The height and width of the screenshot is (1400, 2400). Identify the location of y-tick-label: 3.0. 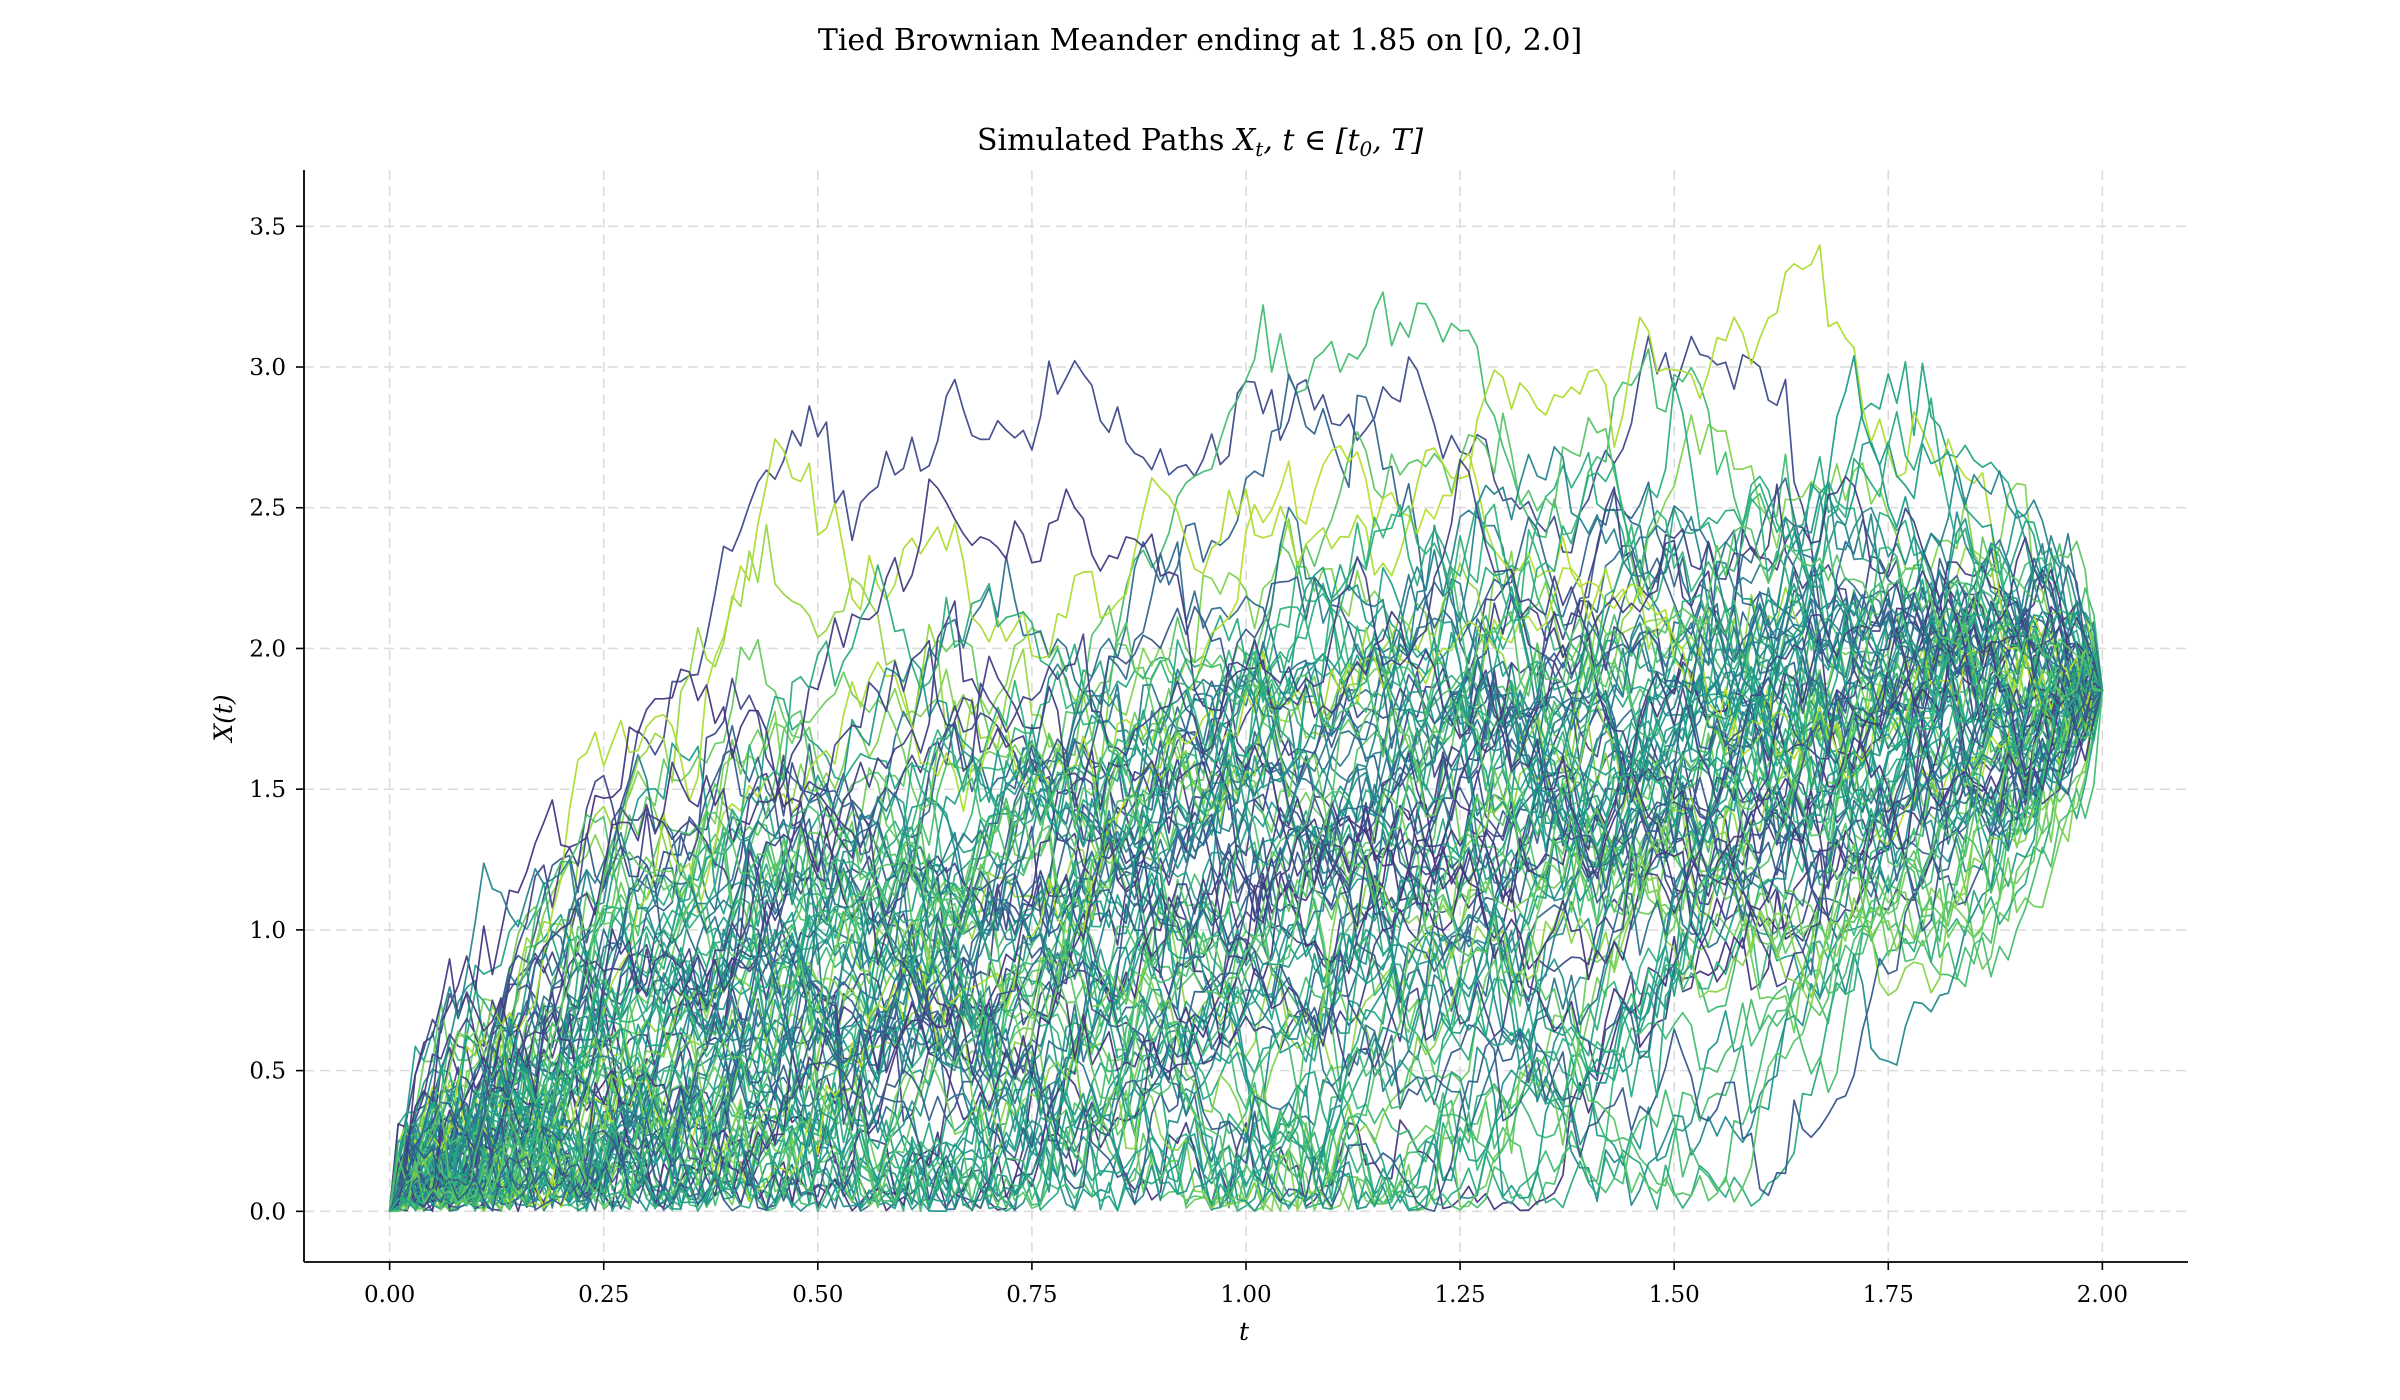
(267, 368).